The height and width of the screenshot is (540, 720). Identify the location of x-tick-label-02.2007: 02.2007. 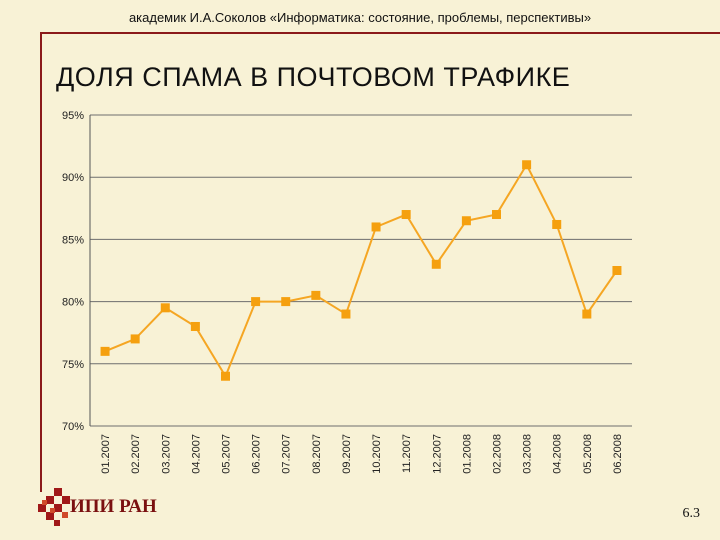
(136, 454).